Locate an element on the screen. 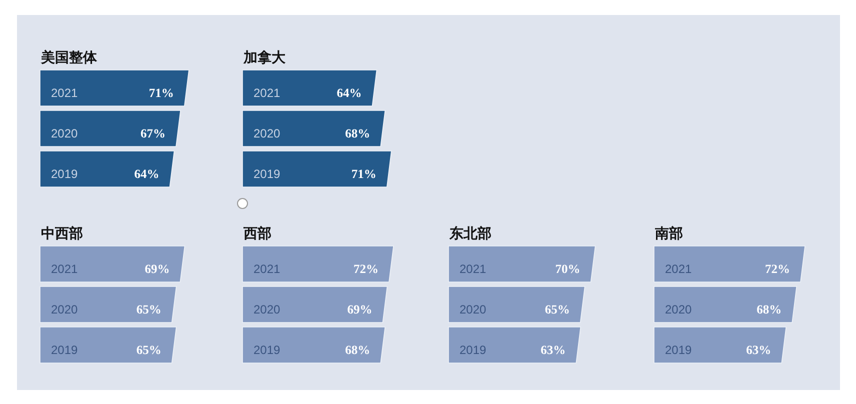 The height and width of the screenshot is (404, 856). chart-title: 西部 is located at coordinates (257, 233).